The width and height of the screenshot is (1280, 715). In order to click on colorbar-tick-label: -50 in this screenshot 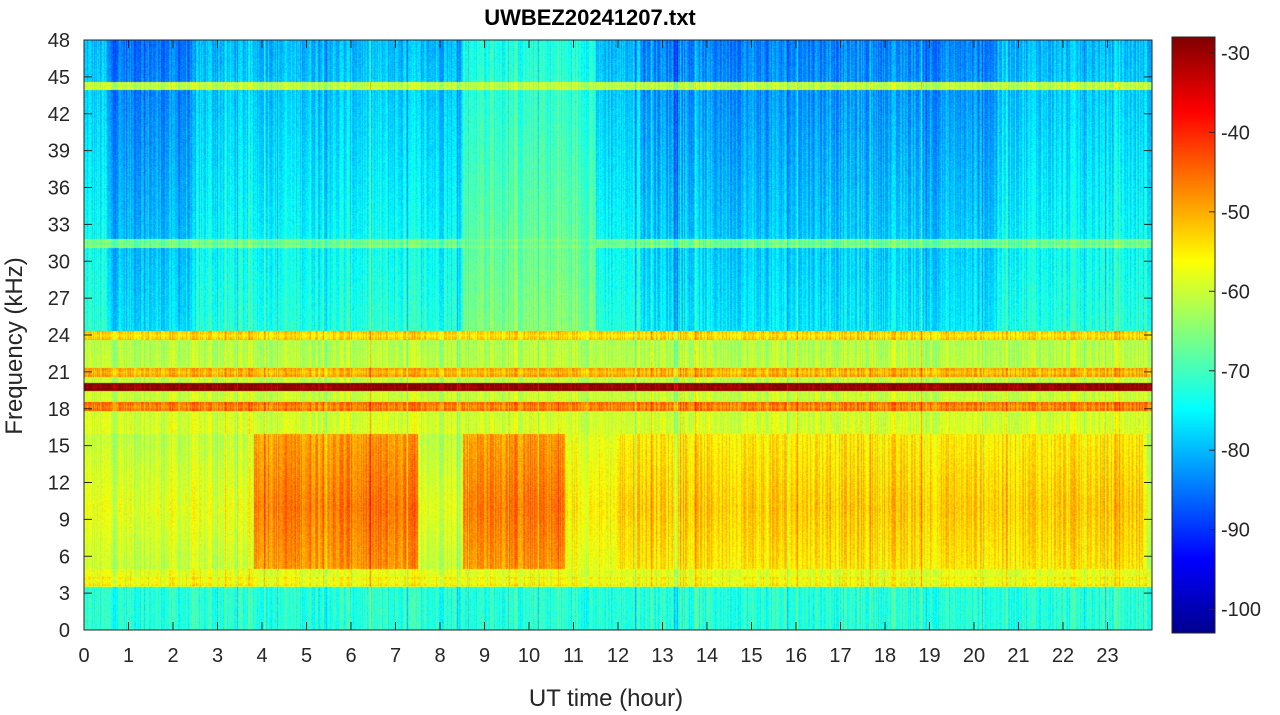, I will do `click(1235, 213)`.